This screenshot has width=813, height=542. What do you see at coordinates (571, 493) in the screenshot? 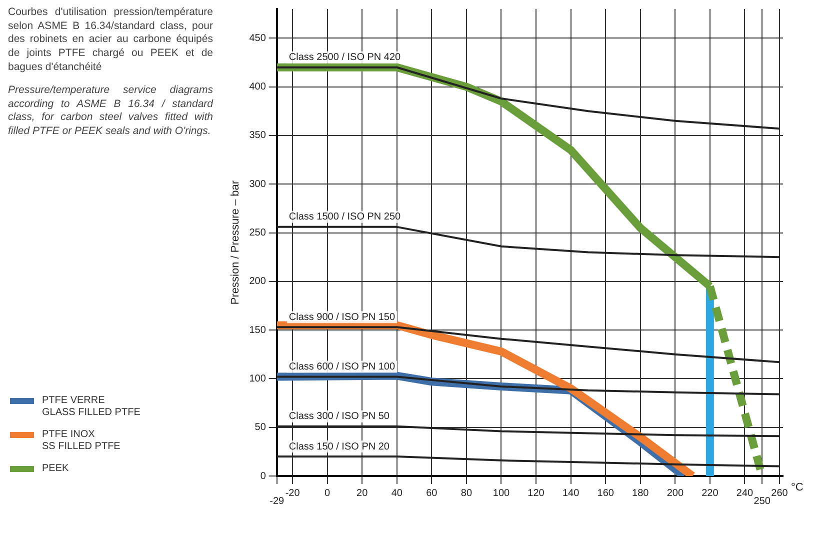
I see `x-tick-label: 140` at bounding box center [571, 493].